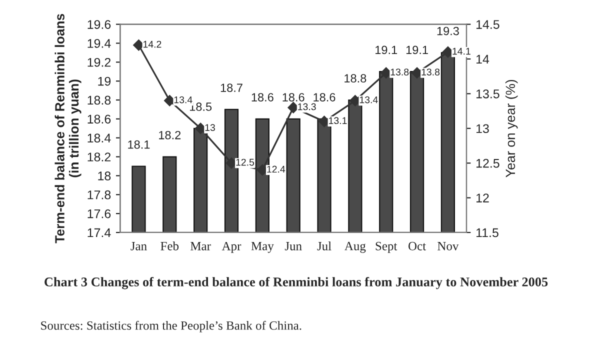 The height and width of the screenshot is (347, 592). What do you see at coordinates (68, 129) in the screenshot?
I see `y-axis-title: Term-end balance of Renminbi loans (in trillion yuan)` at bounding box center [68, 129].